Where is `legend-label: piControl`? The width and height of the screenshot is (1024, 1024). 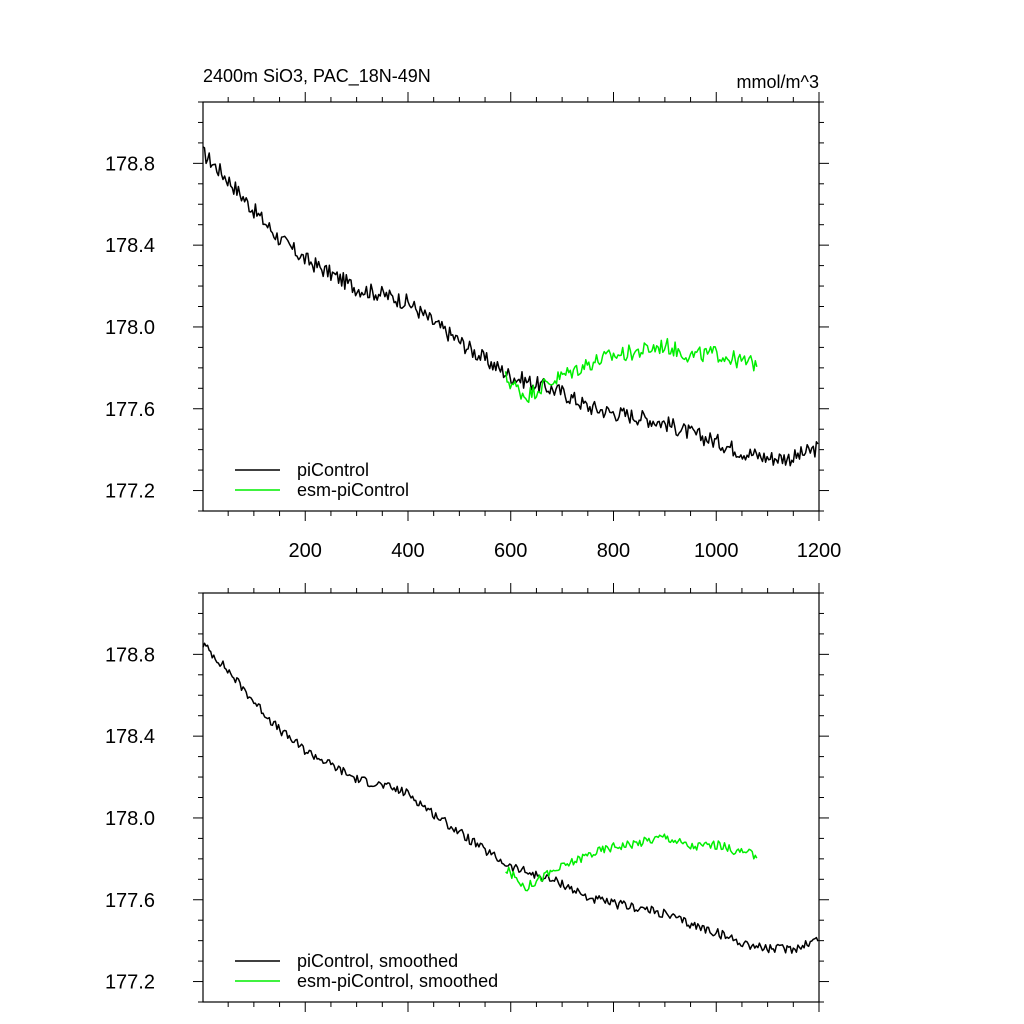 legend-label: piControl is located at coordinates (333, 470).